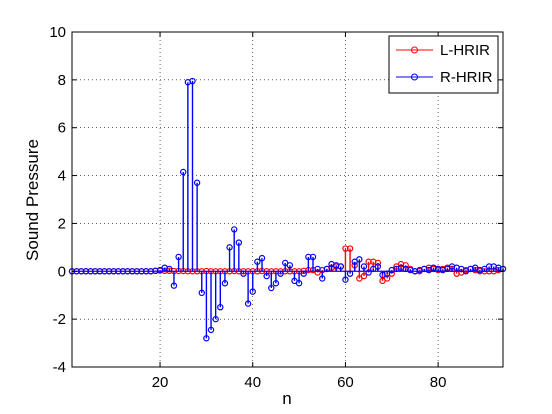 The width and height of the screenshot is (552, 414). I want to click on y-tick-label: 10, so click(57, 32).